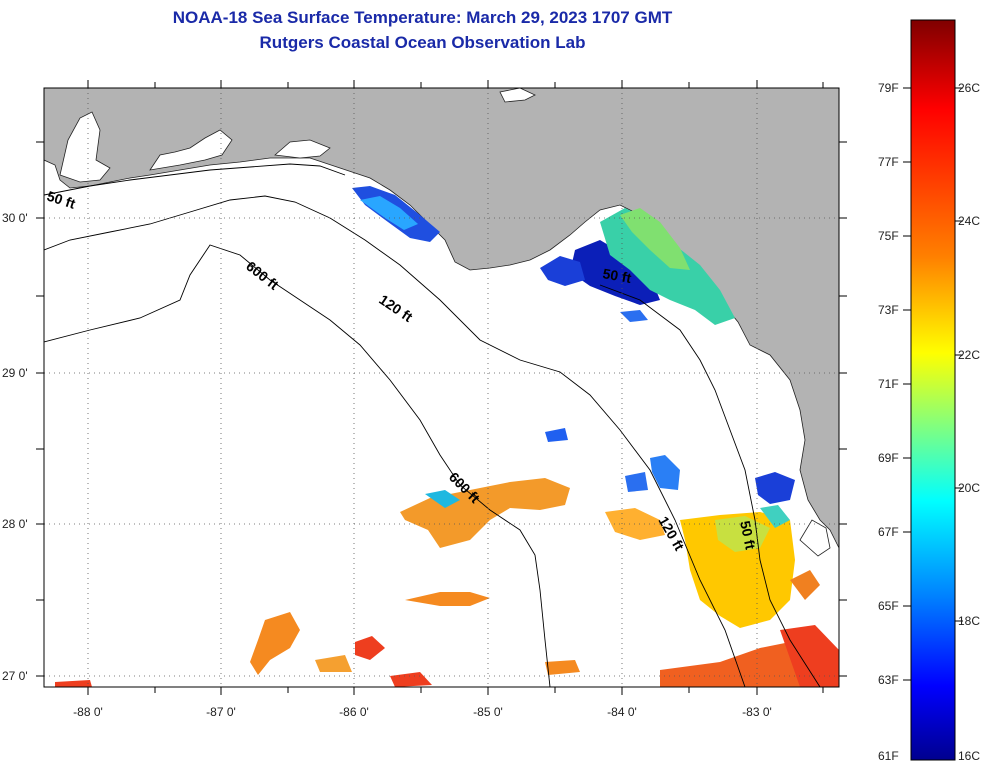 The width and height of the screenshot is (992, 770). Describe the element at coordinates (888, 162) in the screenshot. I see `colorbar-f-label: 77F` at that location.